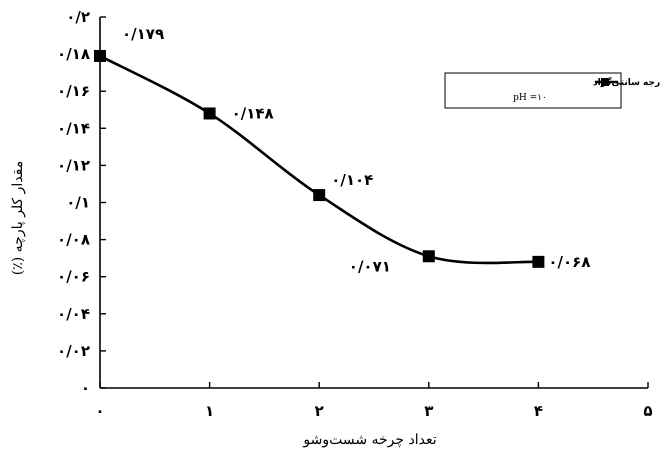 Image resolution: width=660 pixels, height=456 pixels. I want to click on x-tick-label: ۲, so click(319, 411).